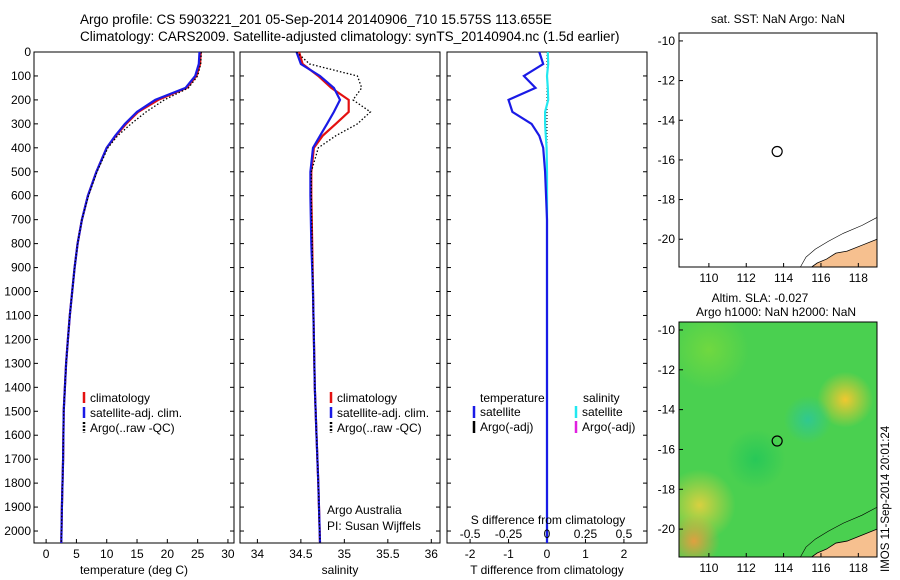 This screenshot has height=580, width=900. Describe the element at coordinates (778, 19) in the screenshot. I see `sst-map-title: sat. SST: NaN Argo: NaN` at that location.